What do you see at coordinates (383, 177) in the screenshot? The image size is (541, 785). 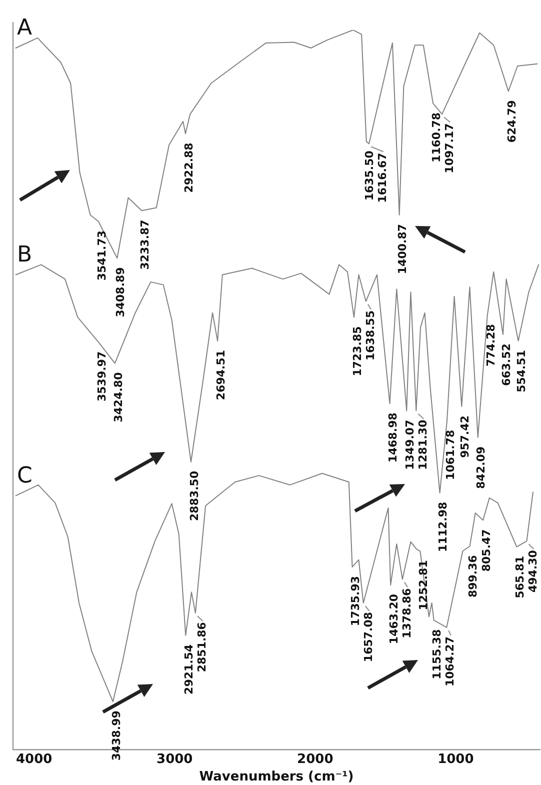 I see `annotation: 1616.67` at bounding box center [383, 177].